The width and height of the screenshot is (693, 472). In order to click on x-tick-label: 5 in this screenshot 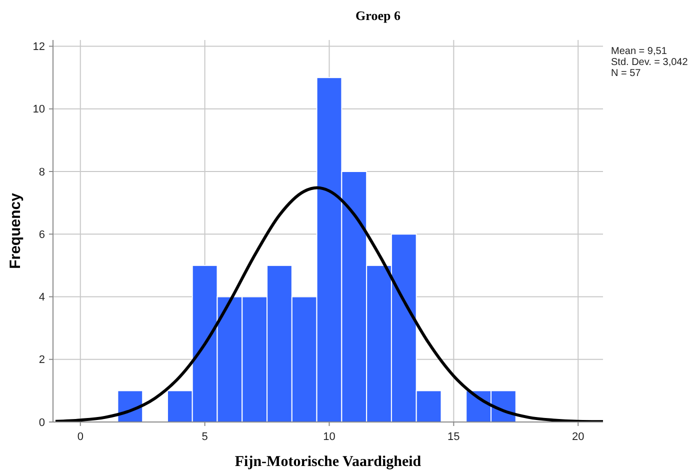, I will do `click(205, 437)`.